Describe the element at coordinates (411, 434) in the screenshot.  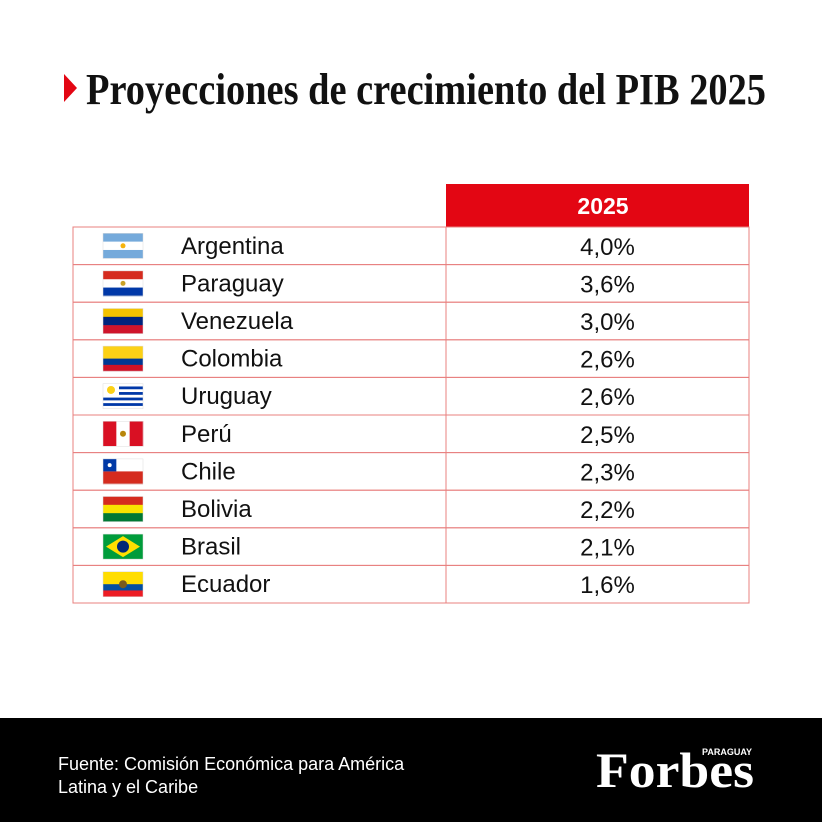
I see `table-row: Perú 2,5%` at that location.